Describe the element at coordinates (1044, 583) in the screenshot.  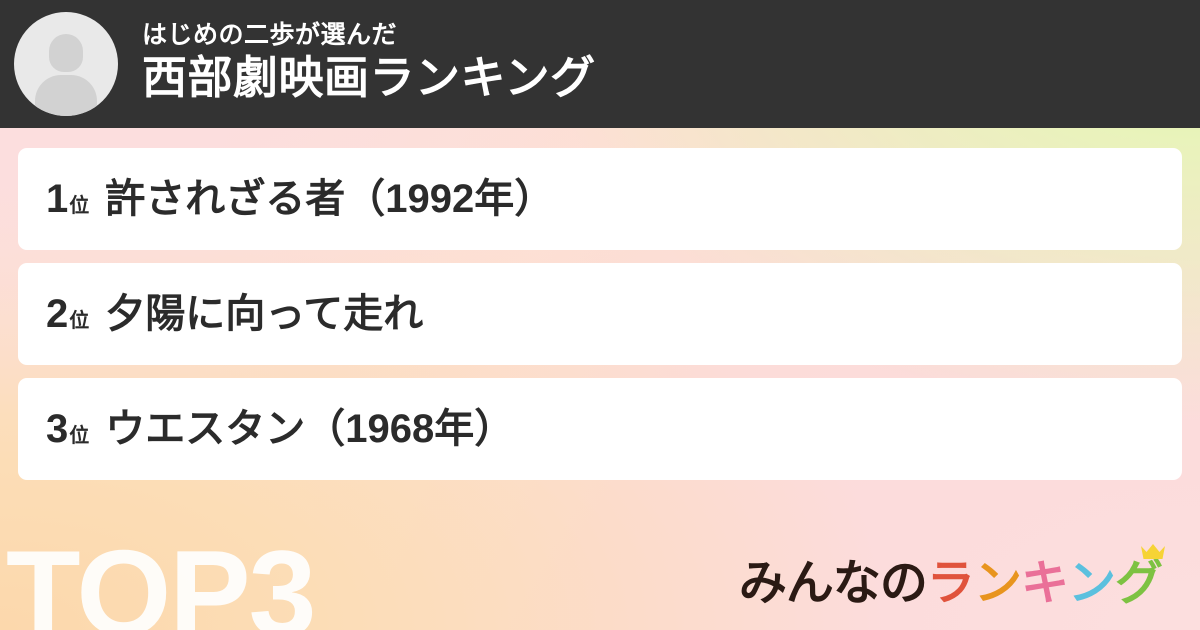
I see `logo-char-ki: キ` at that location.